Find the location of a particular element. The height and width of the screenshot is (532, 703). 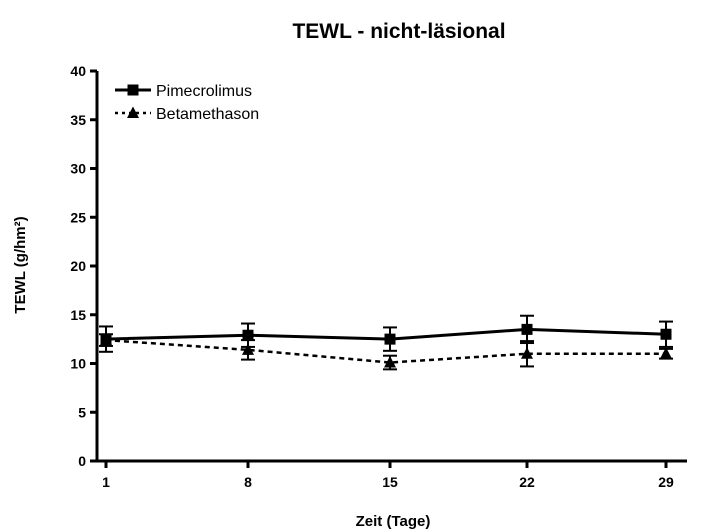

y-tick-label: 25 is located at coordinates (78, 217).